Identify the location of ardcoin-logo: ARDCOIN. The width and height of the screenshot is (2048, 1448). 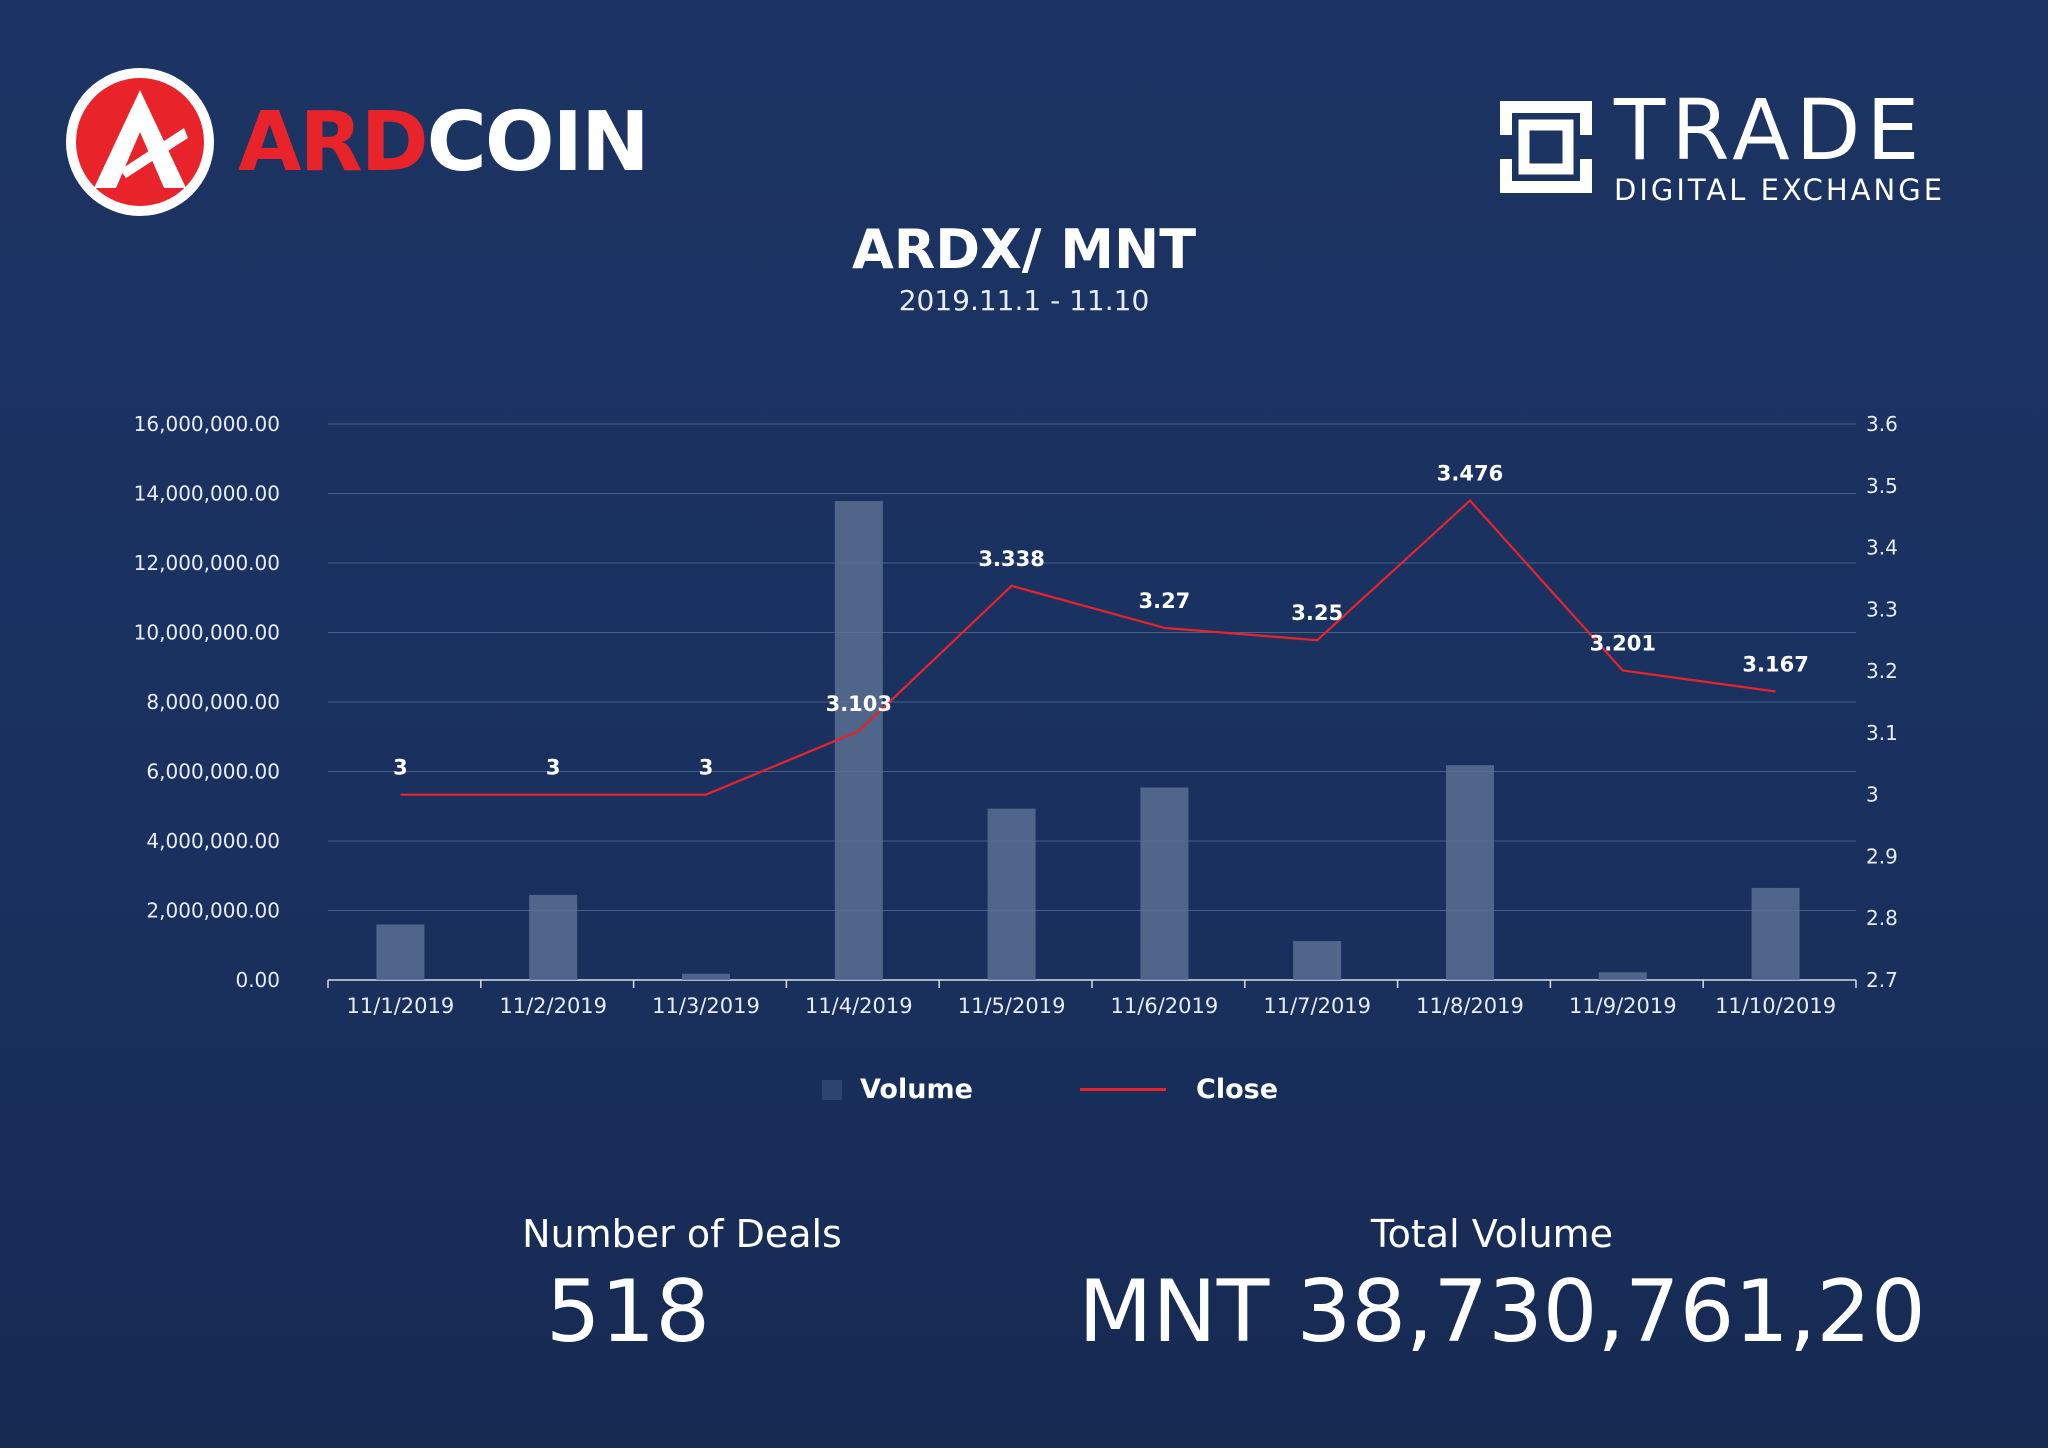
(357, 142).